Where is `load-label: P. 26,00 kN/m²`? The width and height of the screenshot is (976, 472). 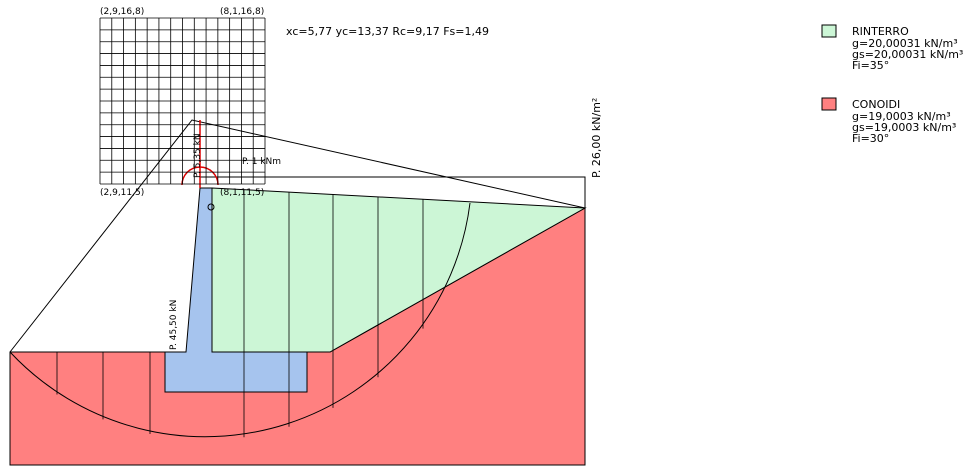 load-label: P. 26,00 kN/m² is located at coordinates (596, 138).